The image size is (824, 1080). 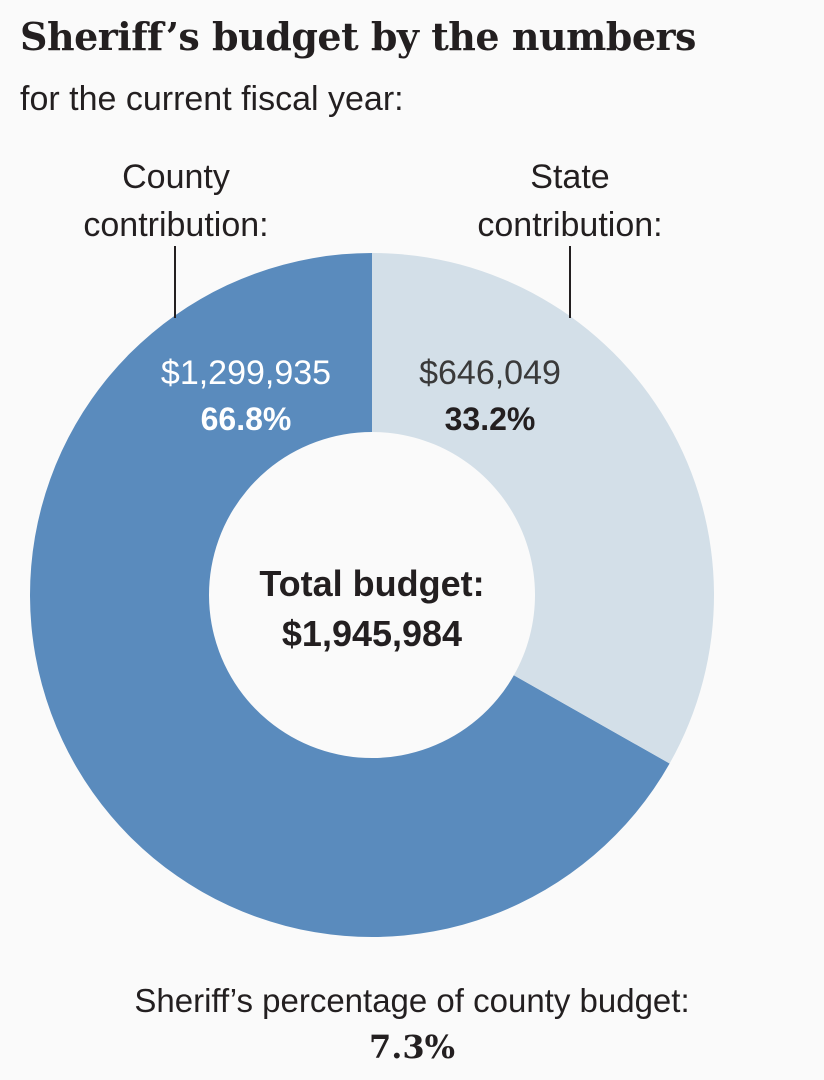 I want to click on percent-label-0: 66.8%, so click(x=246, y=419).